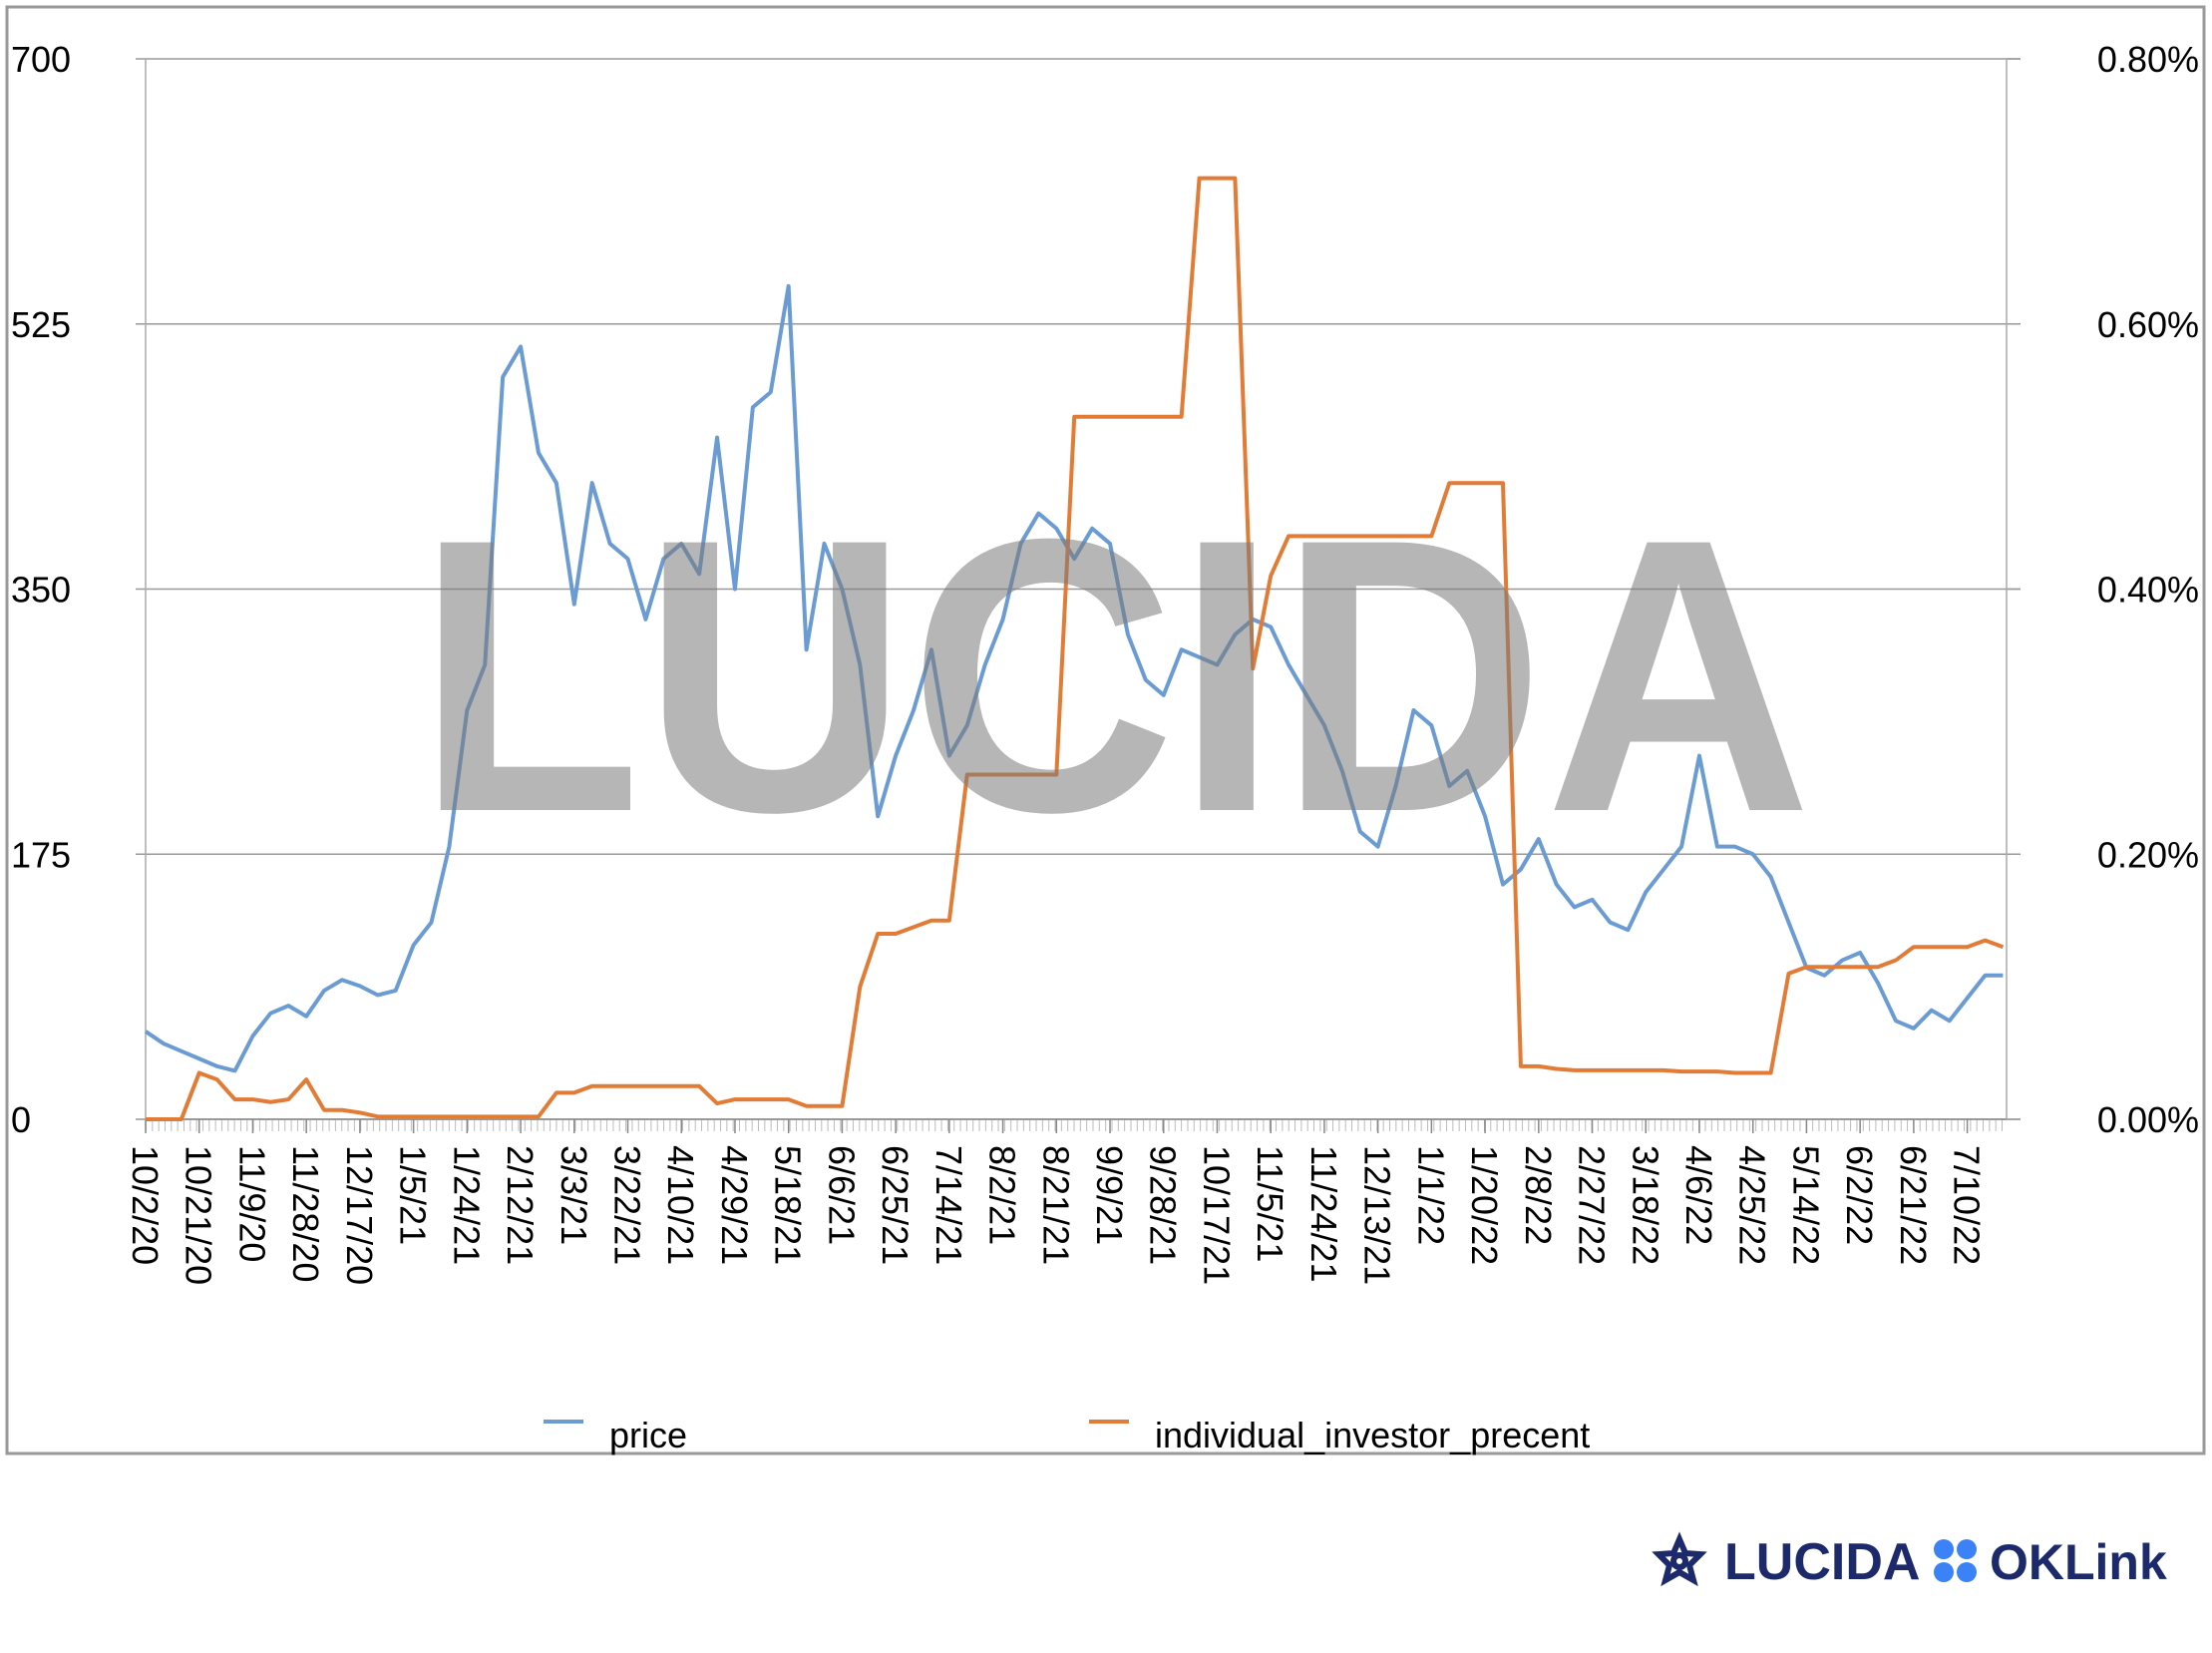 Image resolution: width=2212 pixels, height=1653 pixels. I want to click on oklink-icon, so click(1955, 1560).